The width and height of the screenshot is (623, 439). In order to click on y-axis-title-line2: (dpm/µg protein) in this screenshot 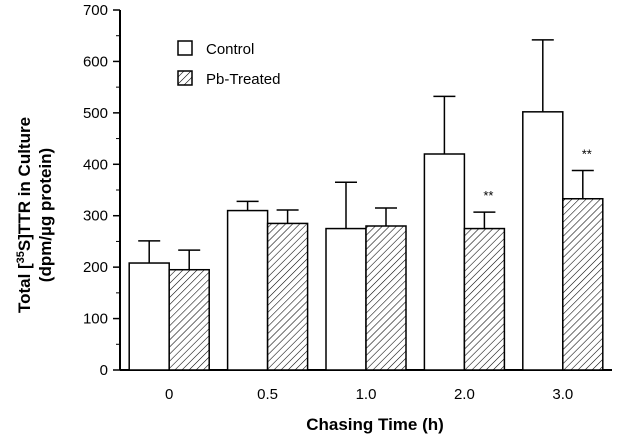, I will do `click(45, 215)`.